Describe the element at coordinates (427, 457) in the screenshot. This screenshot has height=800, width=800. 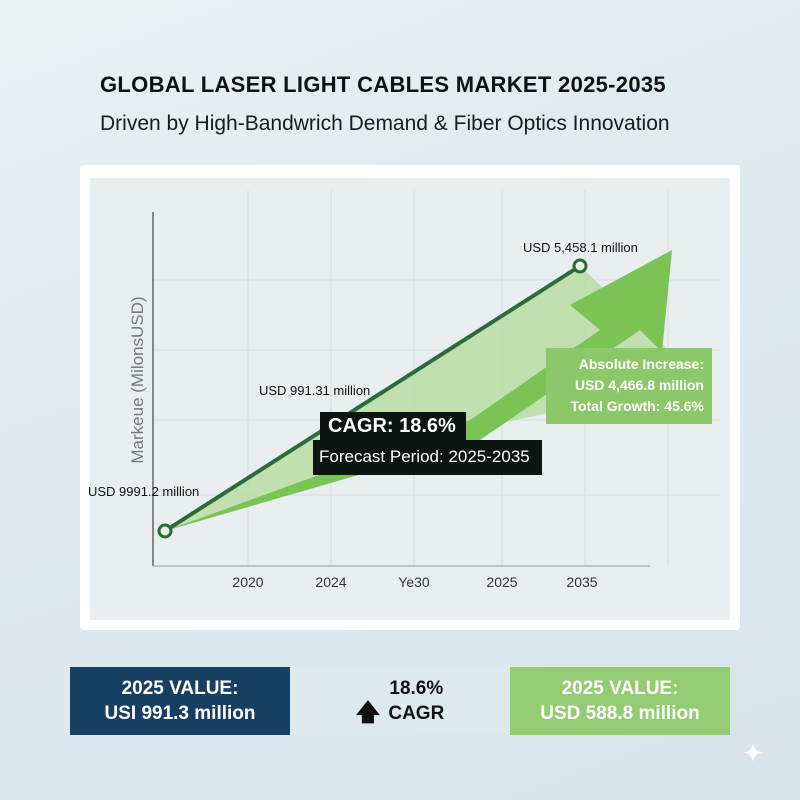
I see `forecast-annotation: Forecast Period: 2025-2035` at that location.